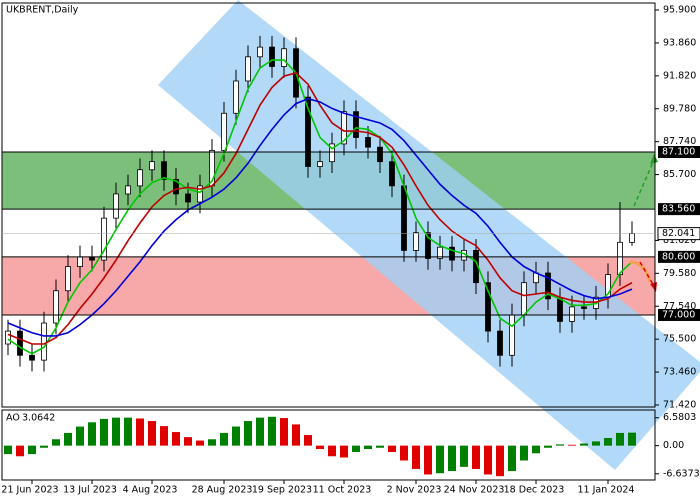 The width and height of the screenshot is (700, 500). What do you see at coordinates (679, 306) in the screenshot?
I see `y-tick-label: 77.540` at bounding box center [679, 306].